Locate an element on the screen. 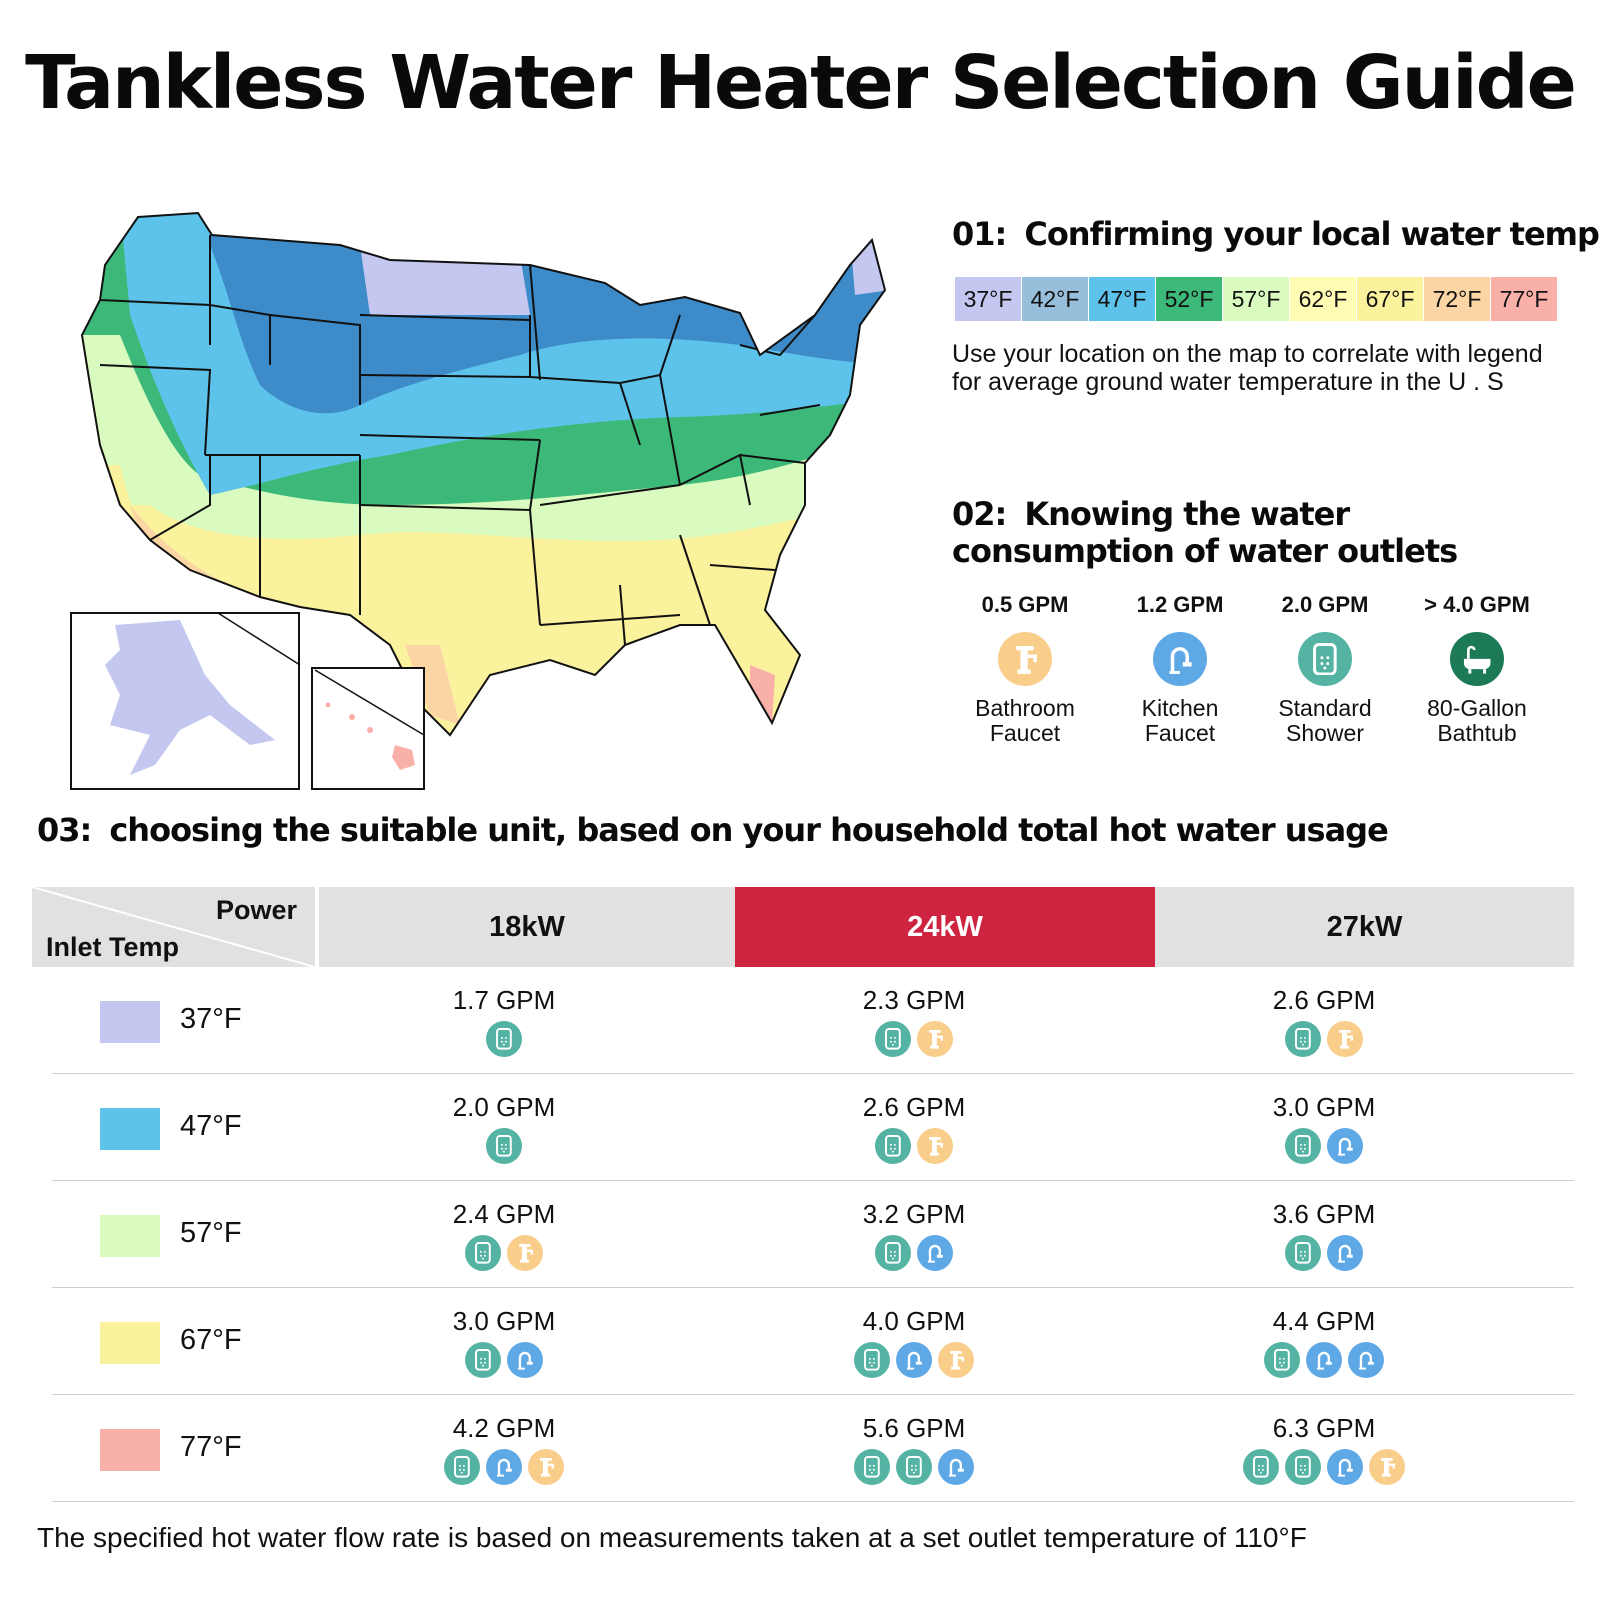 This screenshot has height=1600, width=1600. water-temp-legend: 37°F 42°F 47°F 52°F 57°F 62°F 67°F 72°F 77°F is located at coordinates (1256, 299).